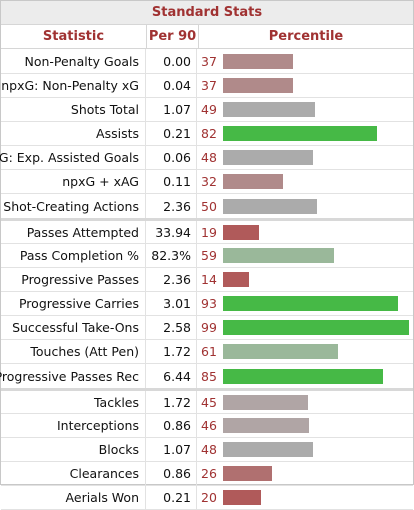 The height and width of the screenshot is (510, 414). What do you see at coordinates (73, 109) in the screenshot?
I see `stat-name: Shots Total` at bounding box center [73, 109].